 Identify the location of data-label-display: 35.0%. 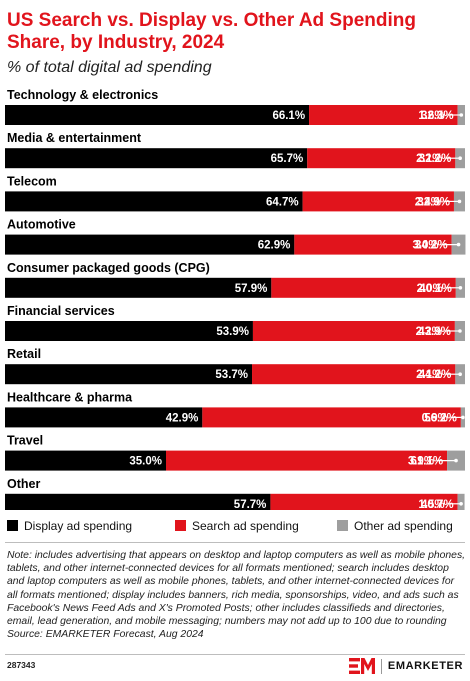
(145, 462).